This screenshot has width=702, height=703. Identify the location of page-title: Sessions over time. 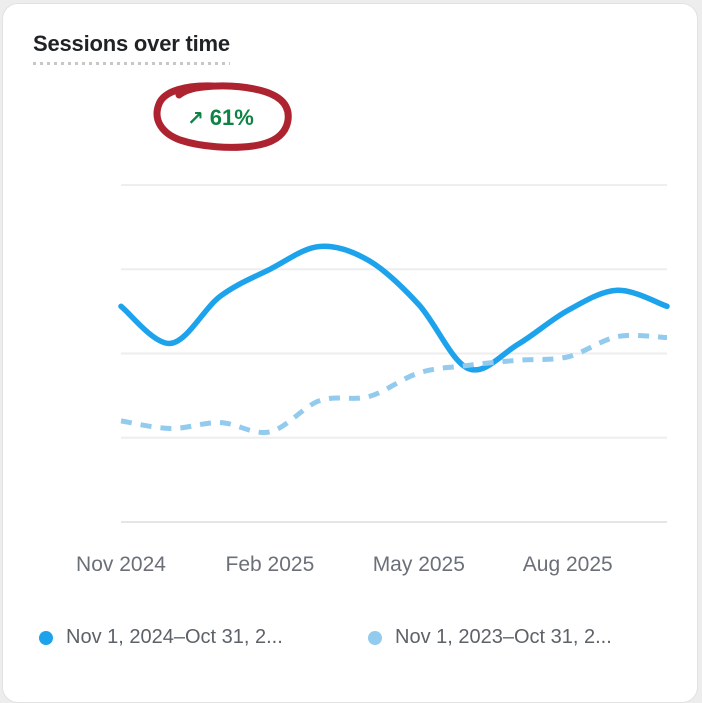
(131, 48).